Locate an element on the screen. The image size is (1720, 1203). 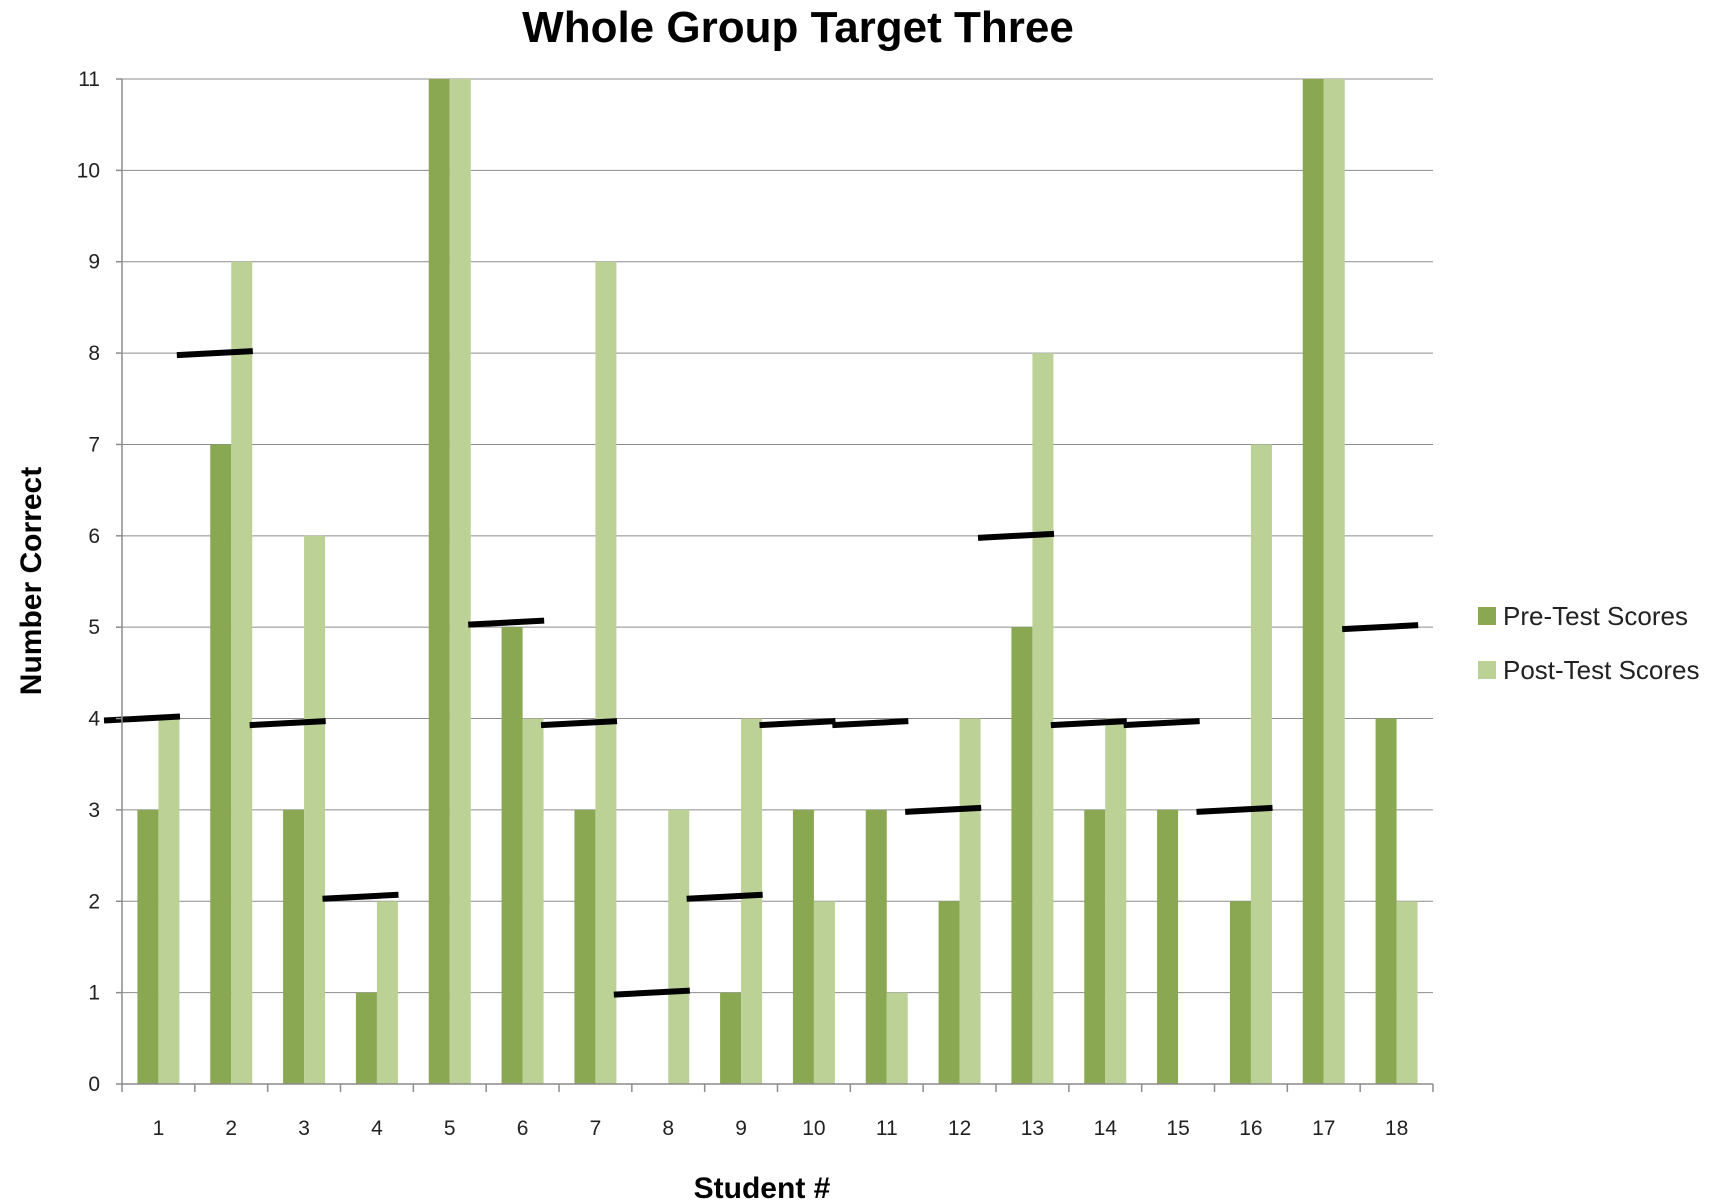
x-tick-label: 17 is located at coordinates (1323, 1128).